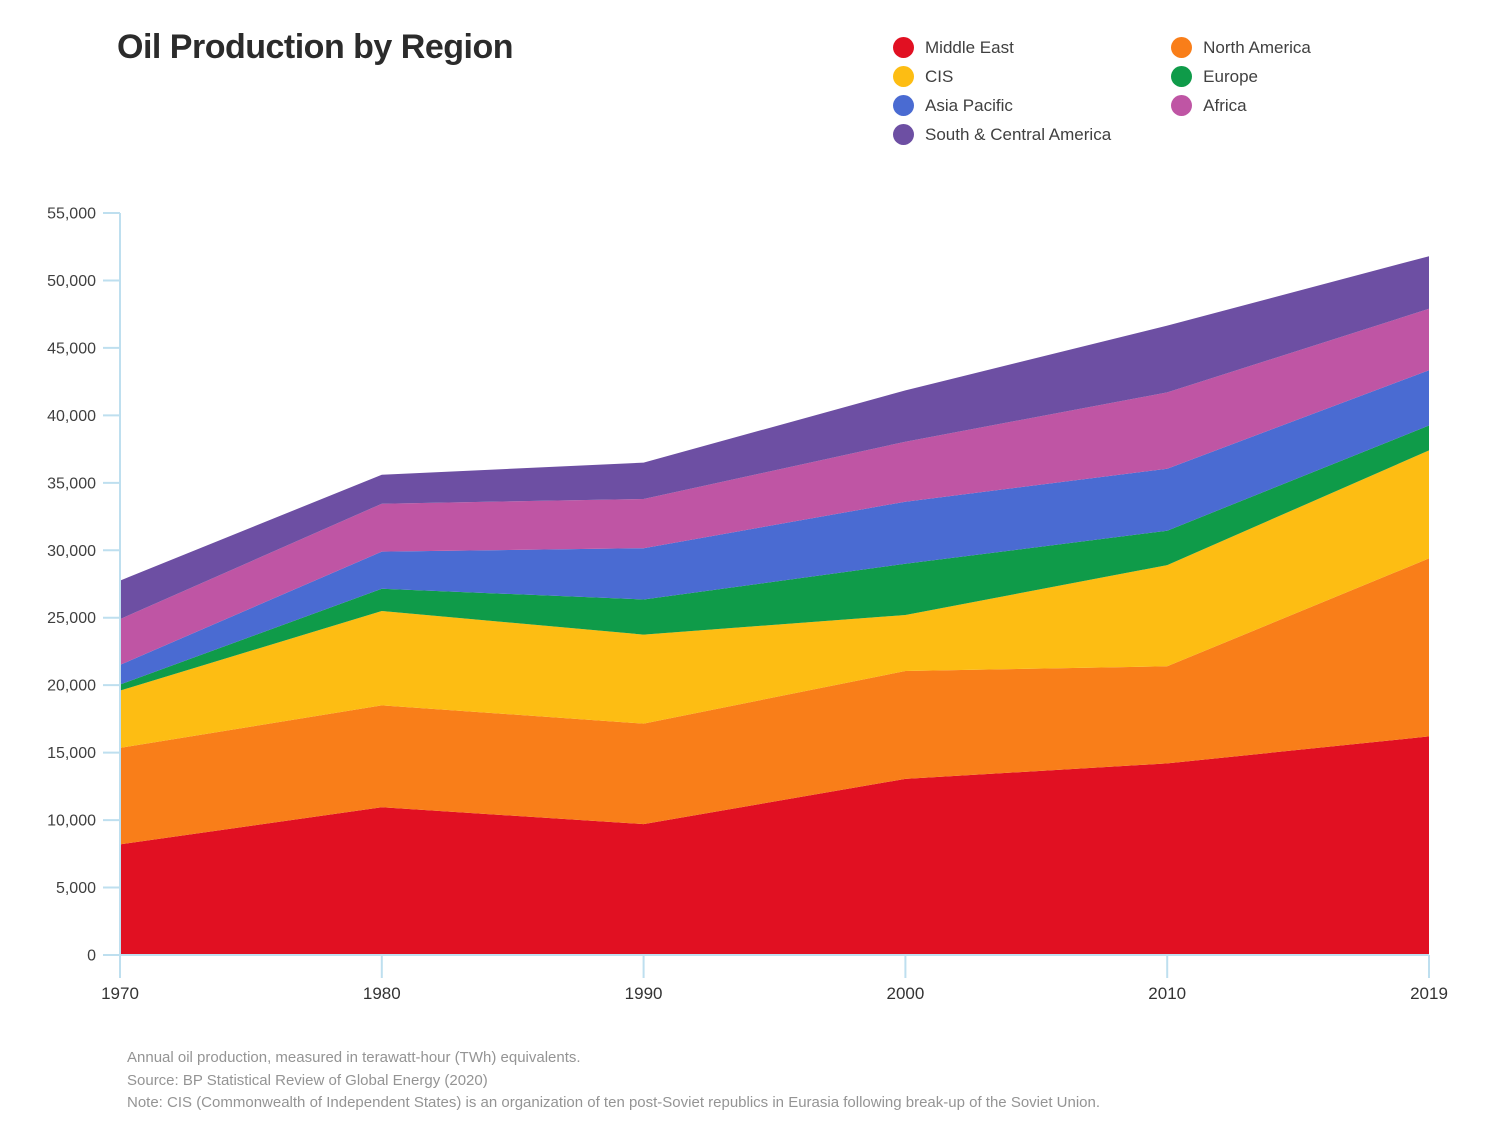 The width and height of the screenshot is (1486, 1134). I want to click on y-tick-label: 25,000, so click(71, 618).